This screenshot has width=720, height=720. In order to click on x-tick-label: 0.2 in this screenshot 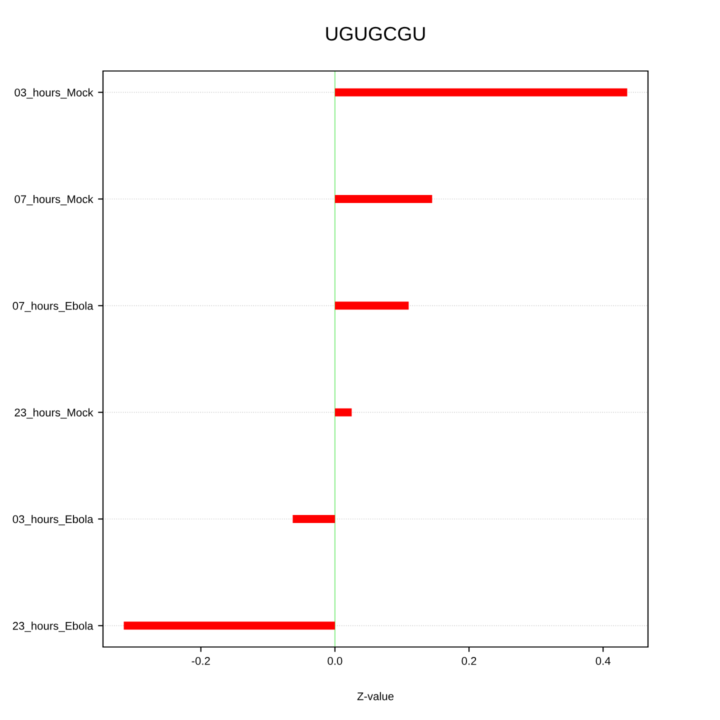, I will do `click(469, 661)`.